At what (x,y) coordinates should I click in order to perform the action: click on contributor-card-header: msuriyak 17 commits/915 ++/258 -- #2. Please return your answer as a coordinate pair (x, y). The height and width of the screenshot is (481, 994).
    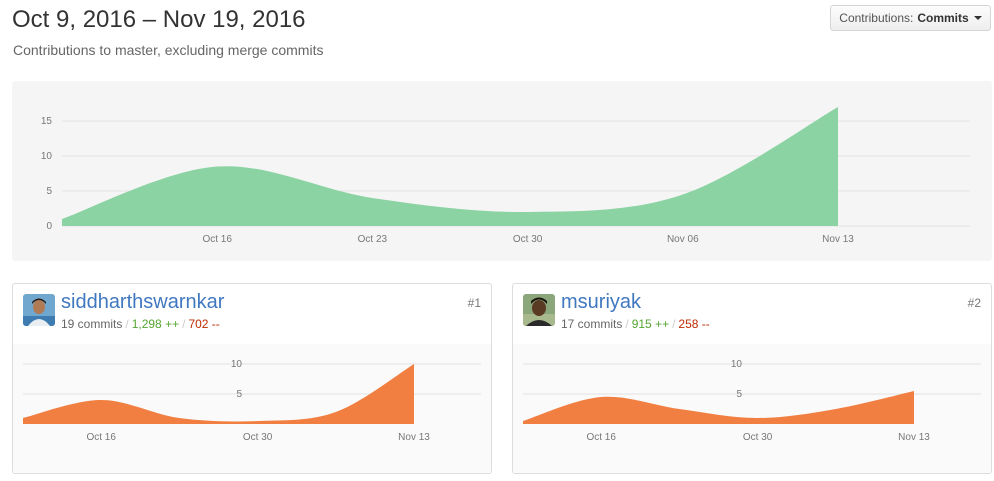
    Looking at the image, I should click on (752, 314).